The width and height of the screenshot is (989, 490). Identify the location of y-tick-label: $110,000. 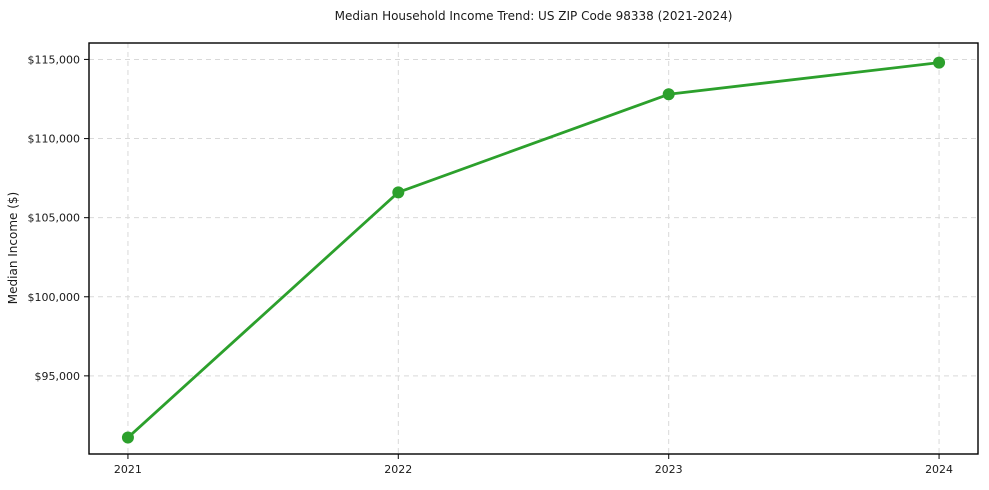
(54, 139).